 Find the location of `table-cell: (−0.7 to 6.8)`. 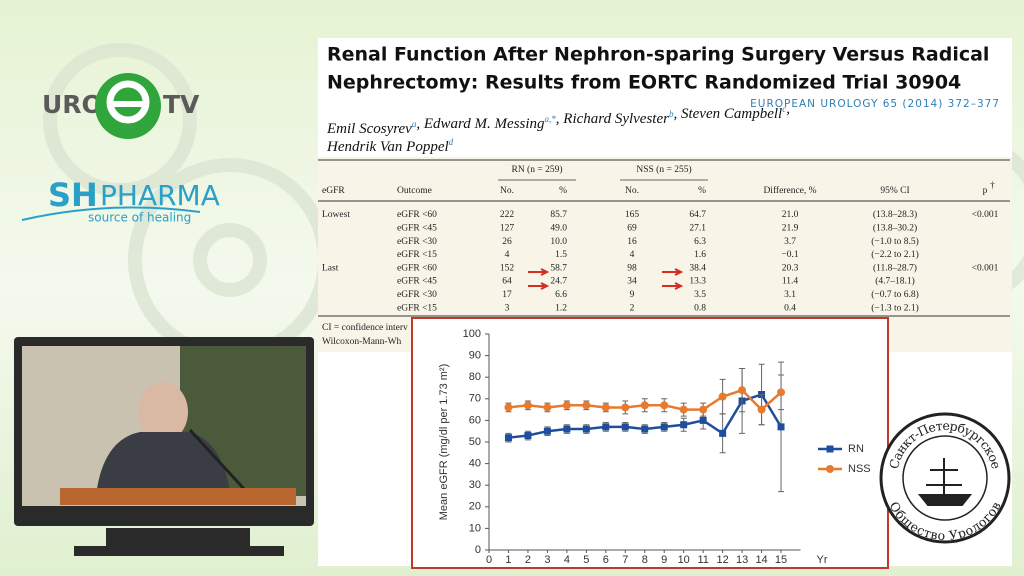

table-cell: (−0.7 to 6.8) is located at coordinates (895, 294).